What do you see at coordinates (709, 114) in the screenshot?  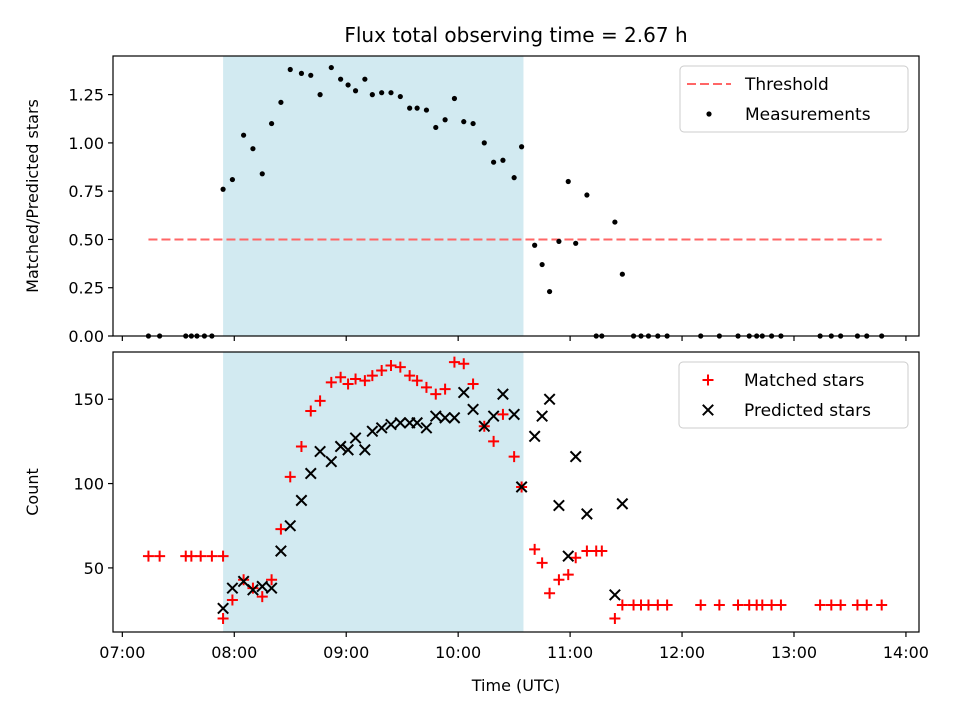 I see `legend-measurement-swatch` at bounding box center [709, 114].